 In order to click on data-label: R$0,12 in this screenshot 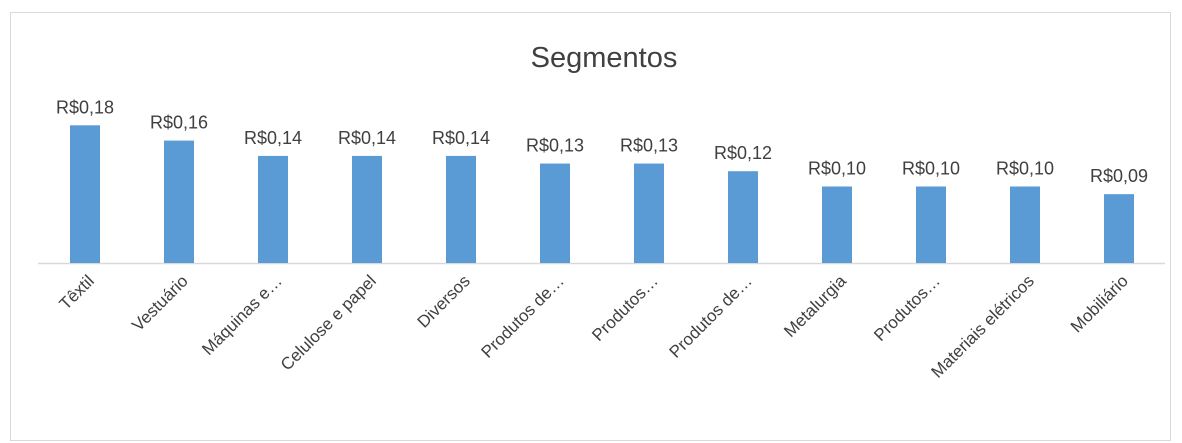, I will do `click(743, 153)`.